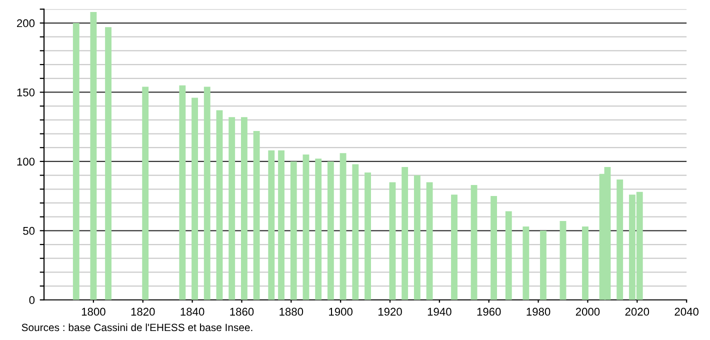  What do you see at coordinates (192, 312) in the screenshot?
I see `x-tick-label: 1840` at bounding box center [192, 312].